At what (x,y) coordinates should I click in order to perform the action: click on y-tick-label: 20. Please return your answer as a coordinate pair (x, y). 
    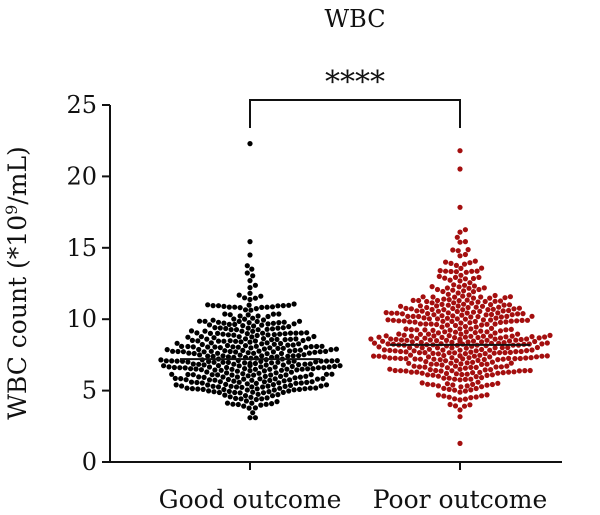
    Looking at the image, I should click on (81, 176).